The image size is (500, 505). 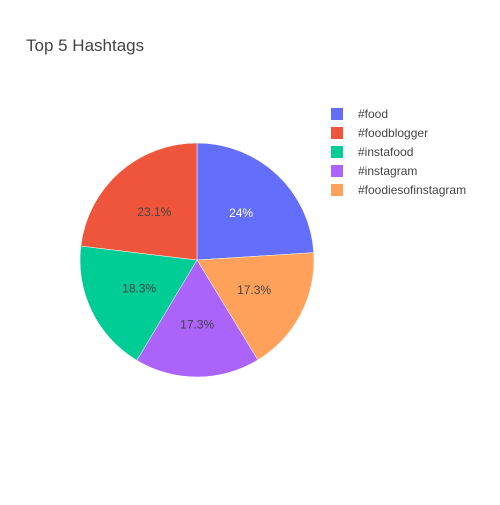 I want to click on legend-item-food: #food, so click(x=359, y=114).